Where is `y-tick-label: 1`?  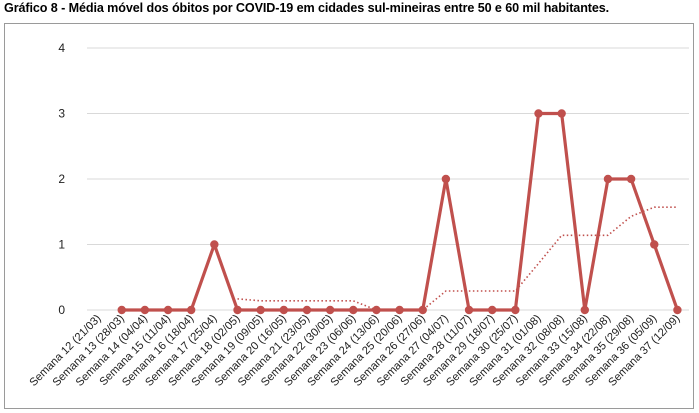
y-tick-label: 1 is located at coordinates (61, 245).